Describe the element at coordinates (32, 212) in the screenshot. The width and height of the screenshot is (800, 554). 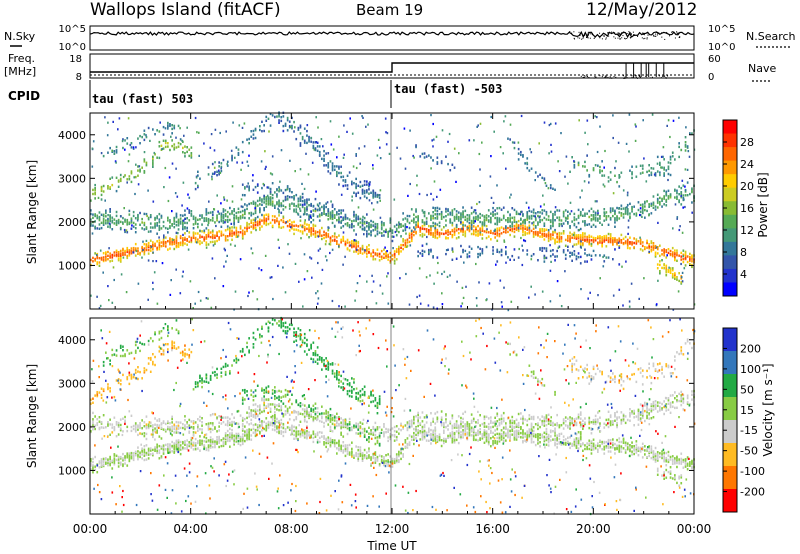
I see `power-ylabel: Slant Range [km]` at that location.